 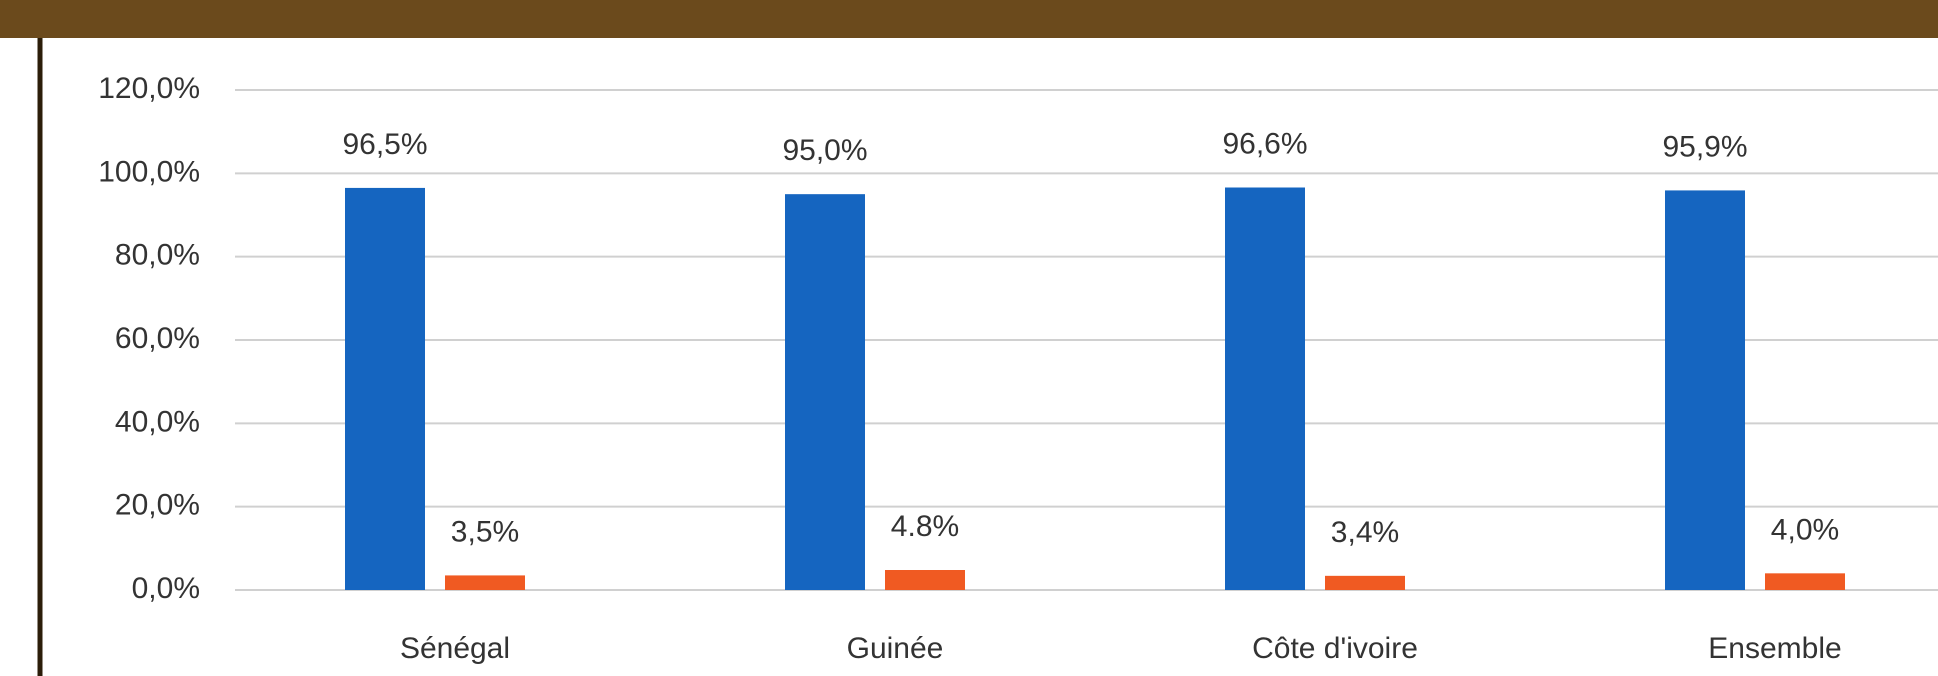 What do you see at coordinates (157, 505) in the screenshot?
I see `y-tick-label: 20,0%` at bounding box center [157, 505].